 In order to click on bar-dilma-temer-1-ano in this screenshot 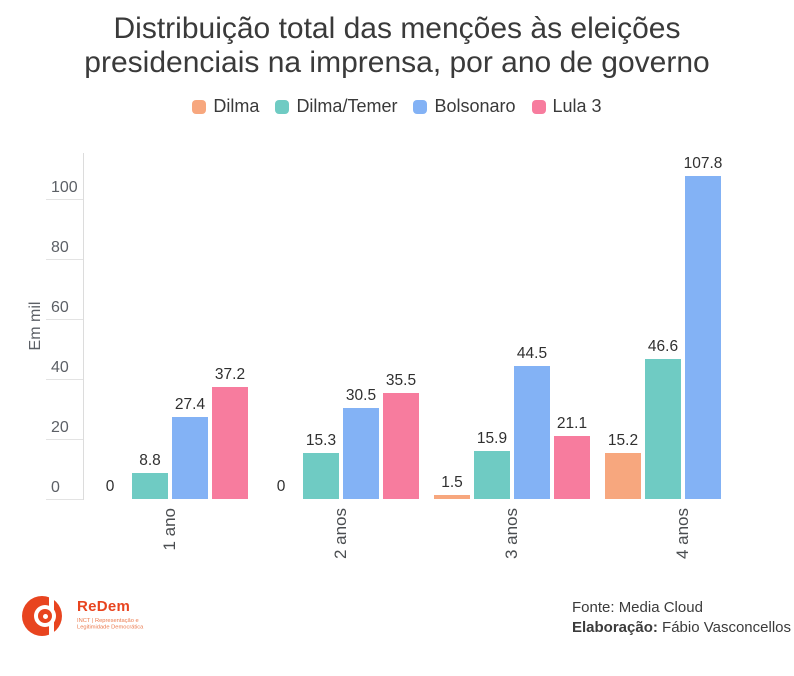, I will do `click(150, 485)`.